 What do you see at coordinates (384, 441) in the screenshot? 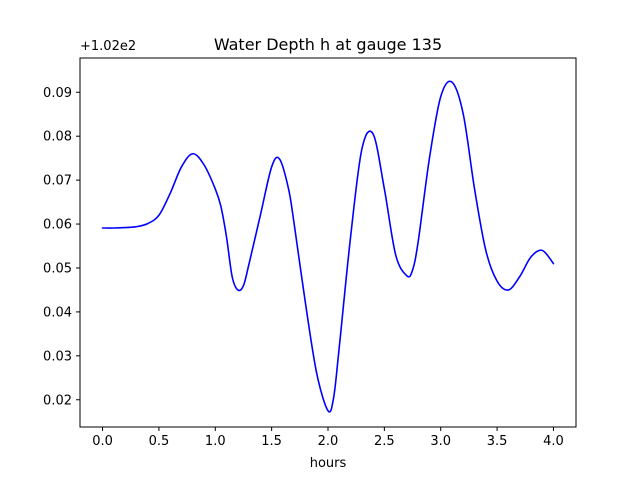
I see `x-tick-label: 2.5` at bounding box center [384, 441].